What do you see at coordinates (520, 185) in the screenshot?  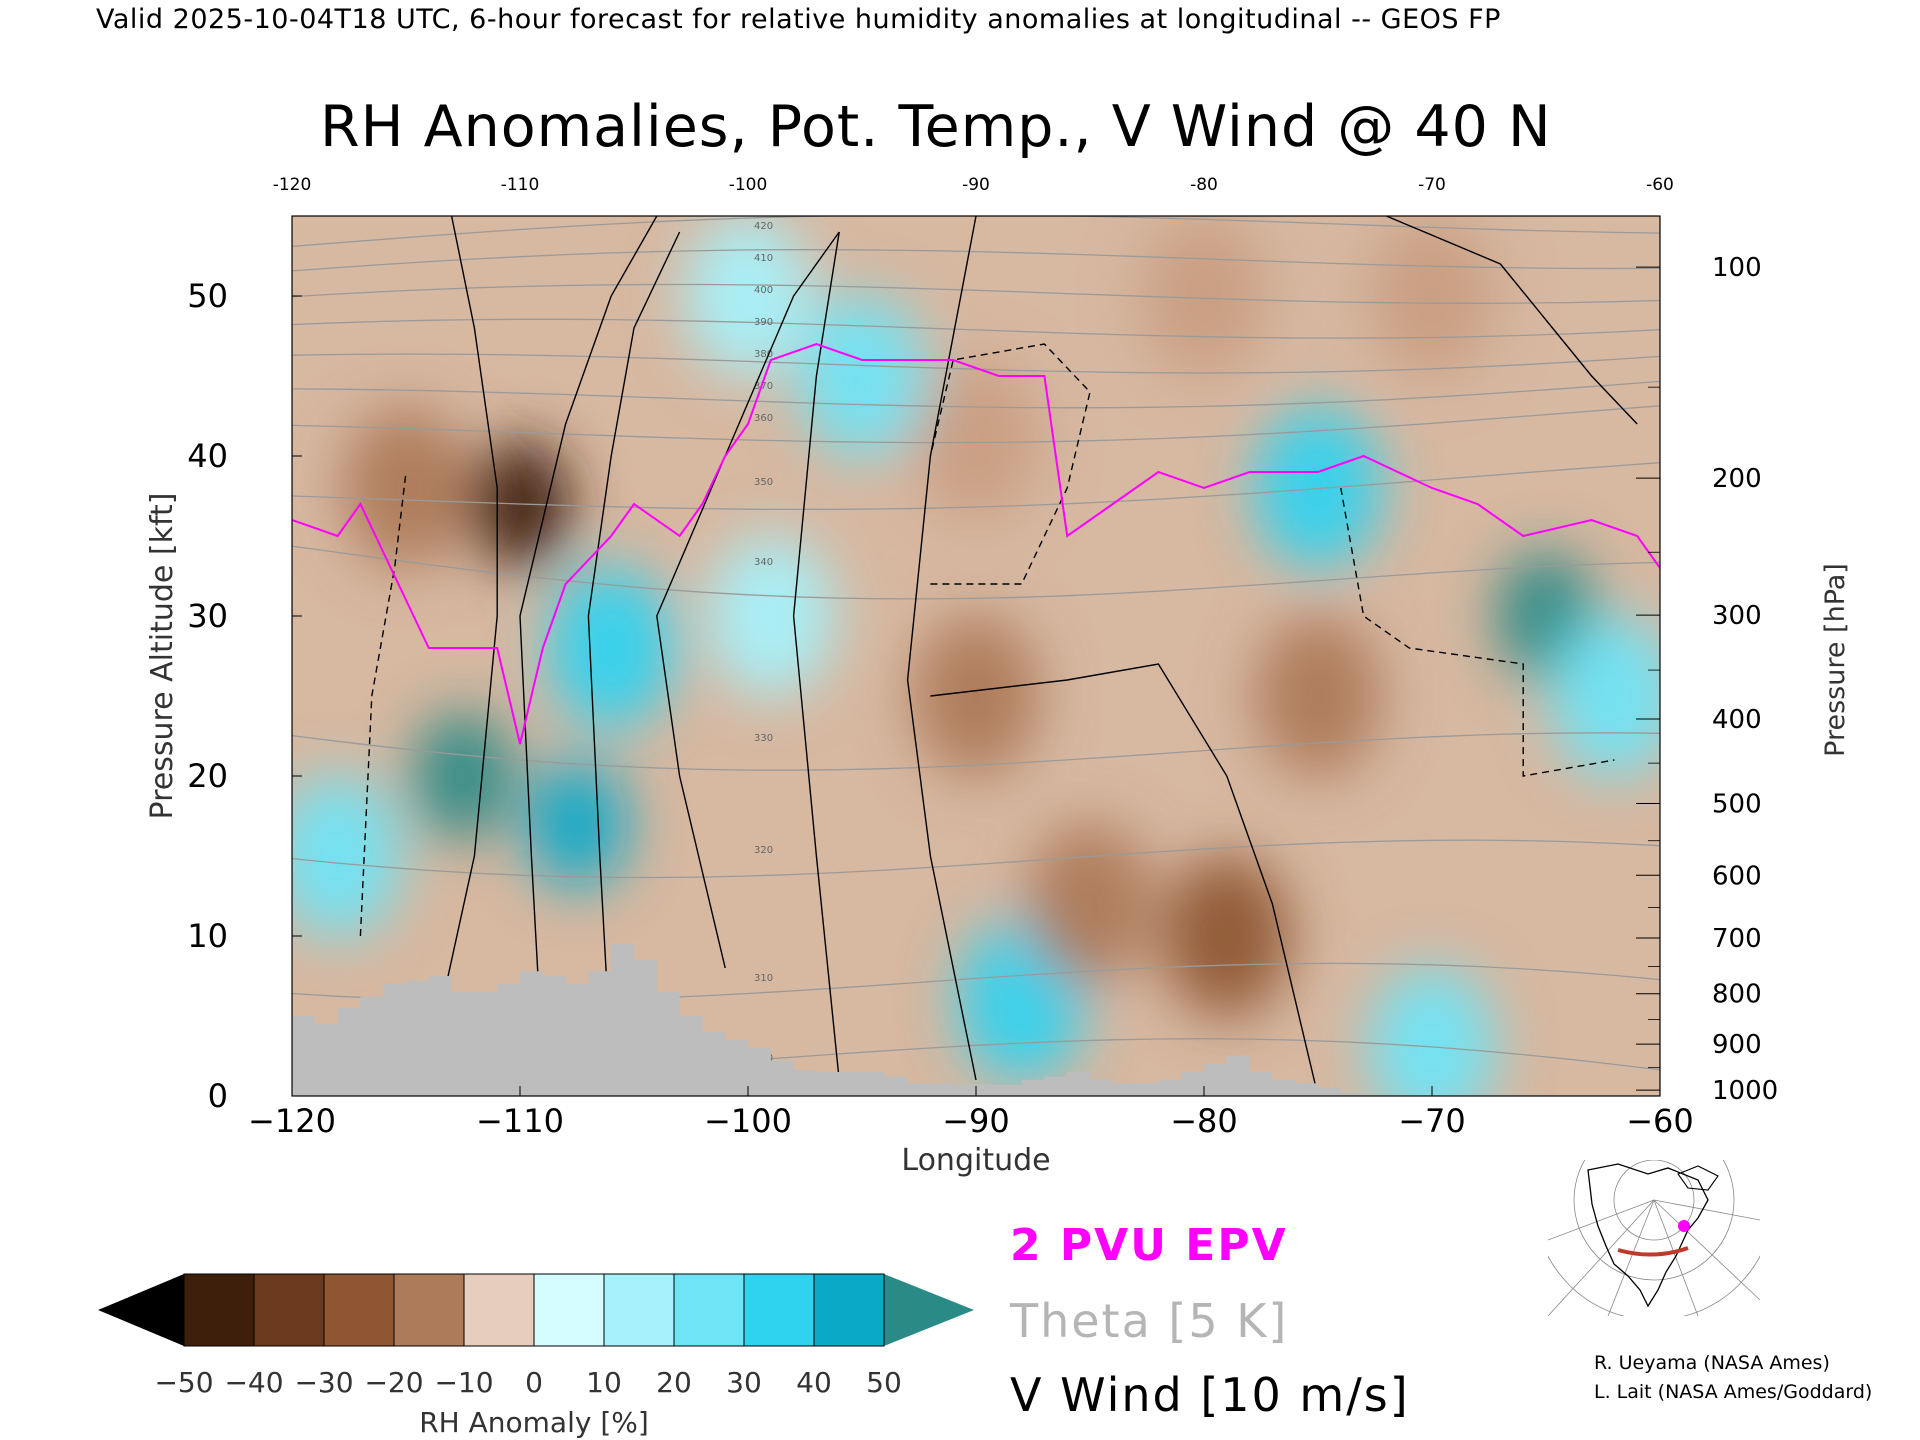 I see `x-tick-label-top: -110` at bounding box center [520, 185].